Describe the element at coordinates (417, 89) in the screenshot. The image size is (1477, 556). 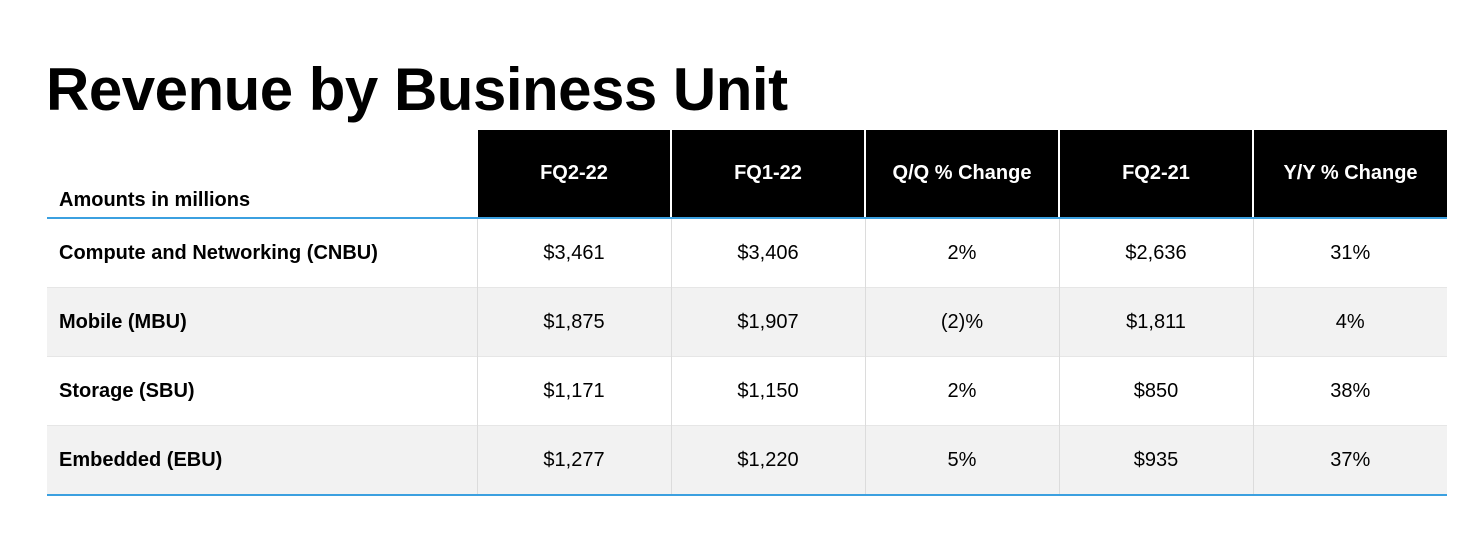
I see `page-title: Revenue by Business Unit` at that location.